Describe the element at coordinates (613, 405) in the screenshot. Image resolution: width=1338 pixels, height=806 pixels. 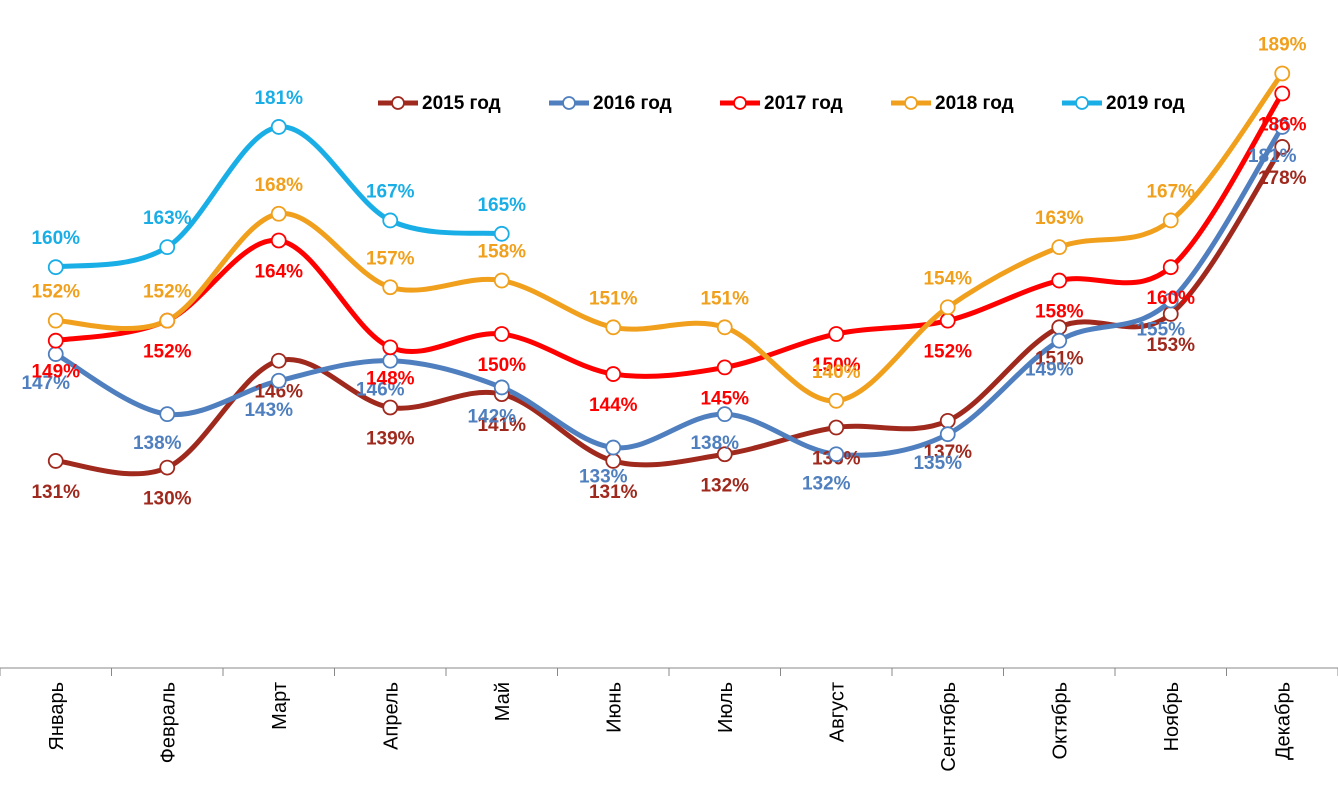
I see `data-label: 144%` at that location.